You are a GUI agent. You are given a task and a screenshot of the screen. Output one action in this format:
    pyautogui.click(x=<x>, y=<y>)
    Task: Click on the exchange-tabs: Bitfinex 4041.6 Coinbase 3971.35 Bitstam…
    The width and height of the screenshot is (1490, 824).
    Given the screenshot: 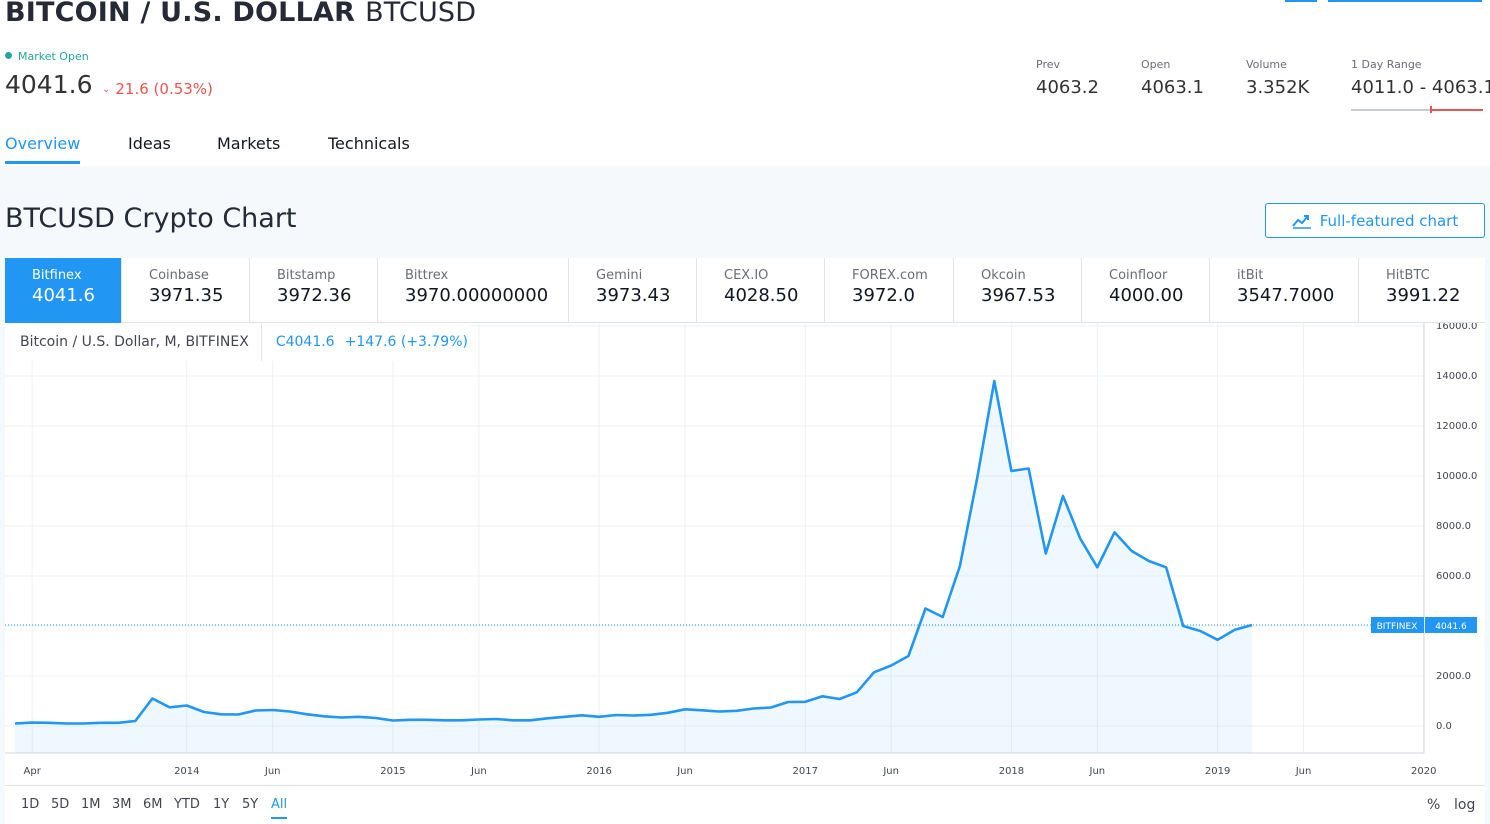 What is the action you would take?
    pyautogui.click(x=745, y=290)
    